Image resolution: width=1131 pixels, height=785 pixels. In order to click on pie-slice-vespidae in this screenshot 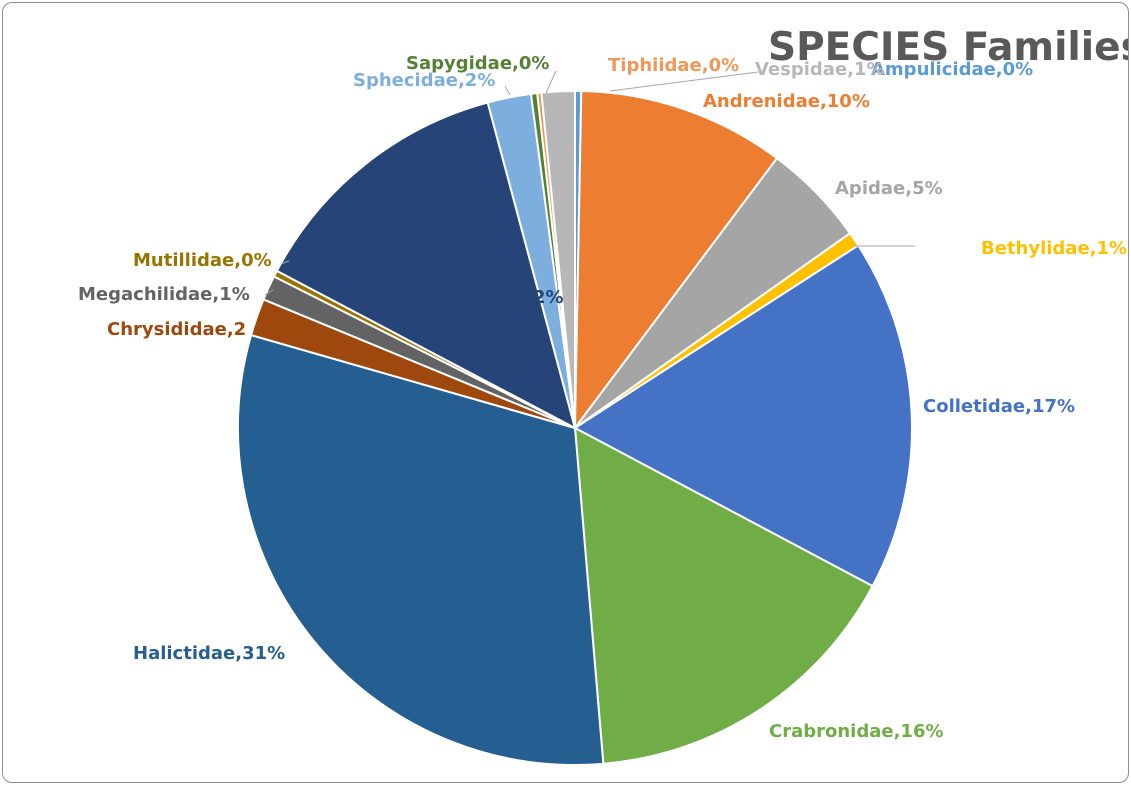, I will do `click(558, 259)`.